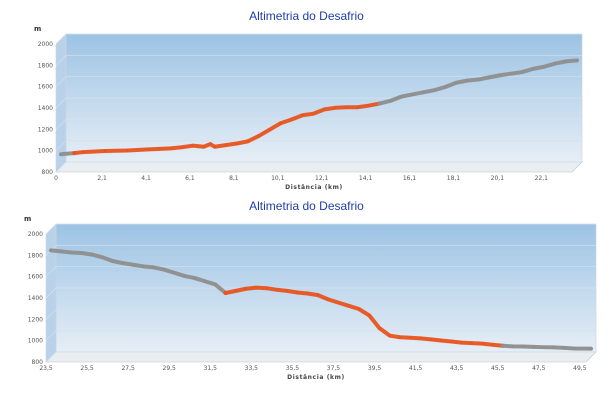 The width and height of the screenshot is (613, 412). I want to click on x-tick-label: 12,1, so click(322, 178).